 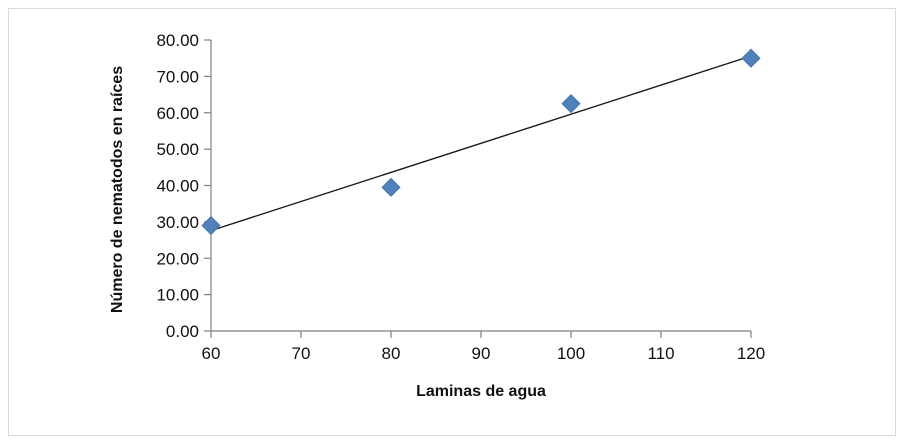 I want to click on y-tick-label: 50.00, so click(x=177, y=149).